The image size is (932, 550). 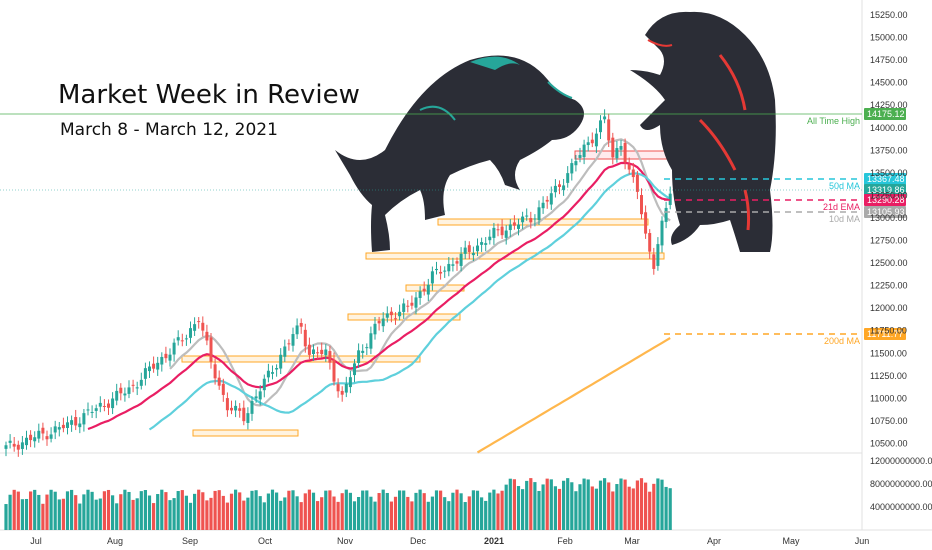 I want to click on price-badge-label: 13105.93, so click(x=886, y=212).